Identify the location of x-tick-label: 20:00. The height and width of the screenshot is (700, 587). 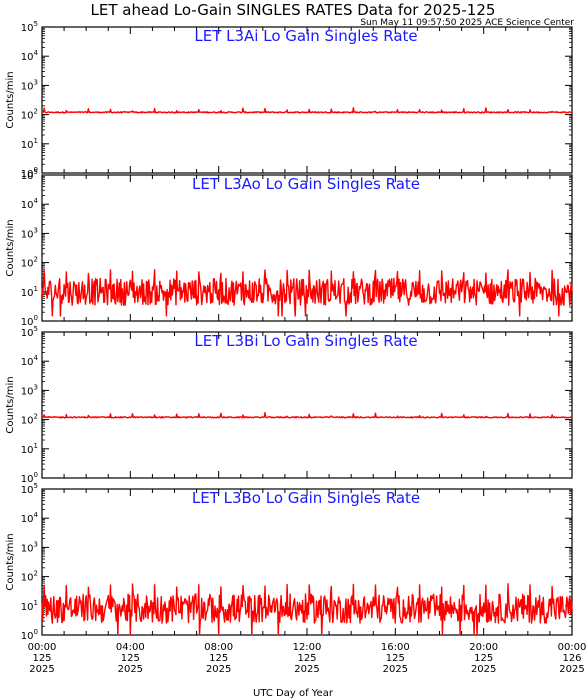
(483, 647).